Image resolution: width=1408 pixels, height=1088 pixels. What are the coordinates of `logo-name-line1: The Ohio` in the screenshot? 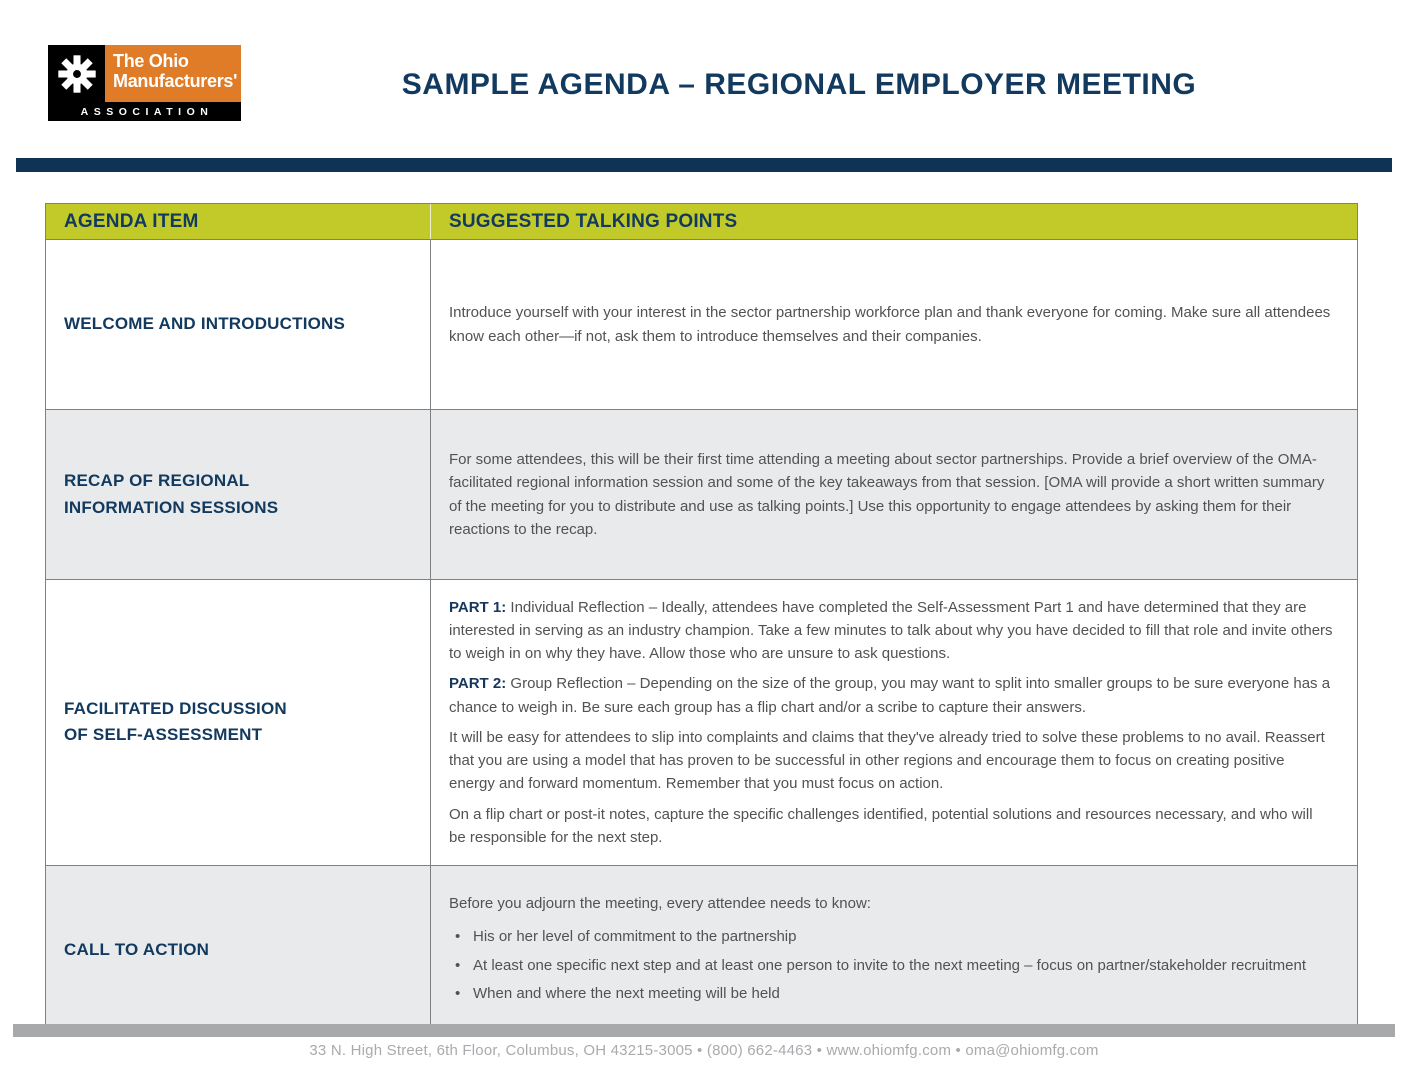 It's located at (151, 61).